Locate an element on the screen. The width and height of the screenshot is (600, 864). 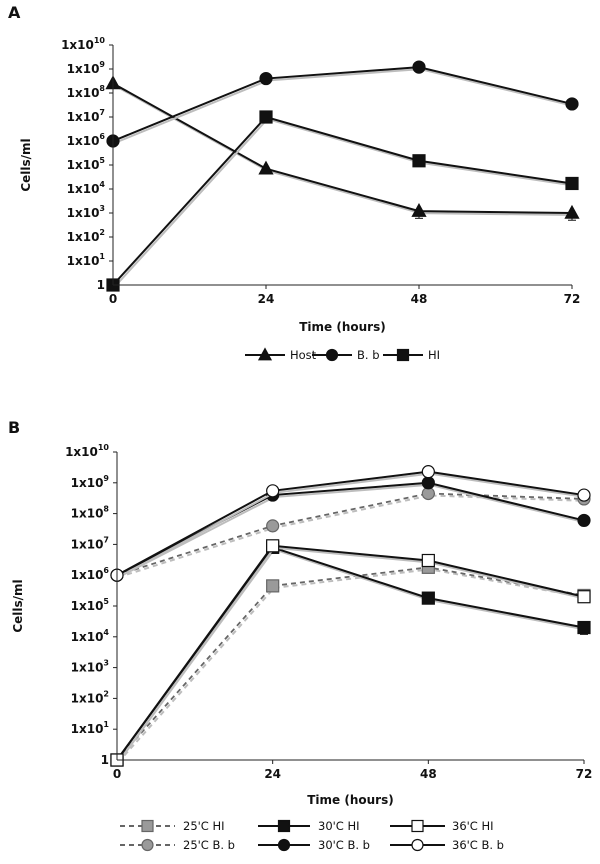
panel-a-y-tick-label: 1x10⁶ is located at coordinates (86, 140).